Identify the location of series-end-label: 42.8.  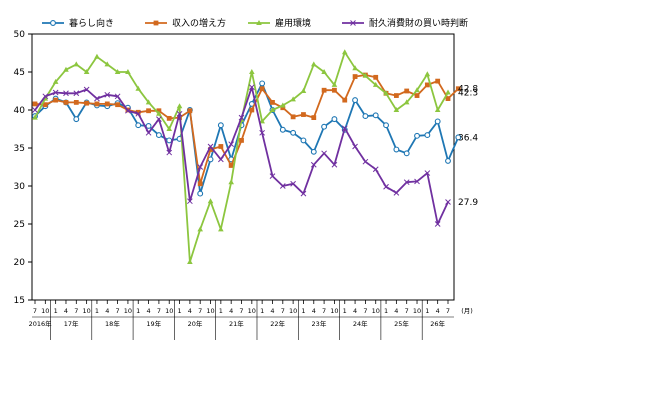
(468, 90).